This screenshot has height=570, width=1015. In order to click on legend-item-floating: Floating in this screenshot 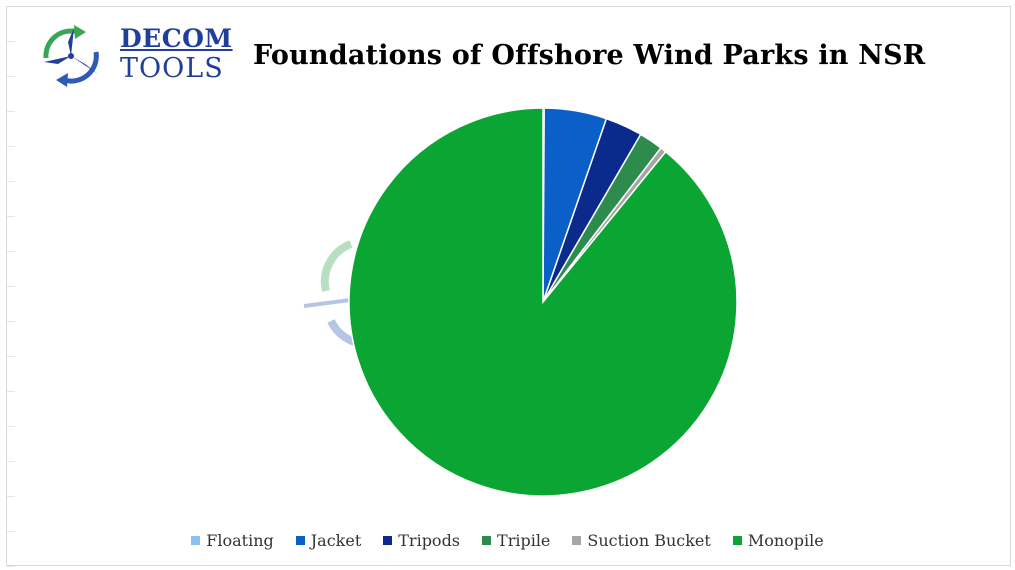, I will do `click(232, 540)`.